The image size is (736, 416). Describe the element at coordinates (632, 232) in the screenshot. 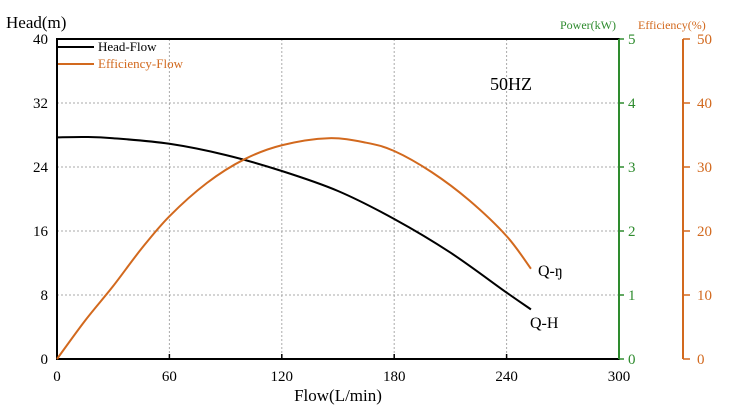

I see `power-tick-label: 2` at that location.